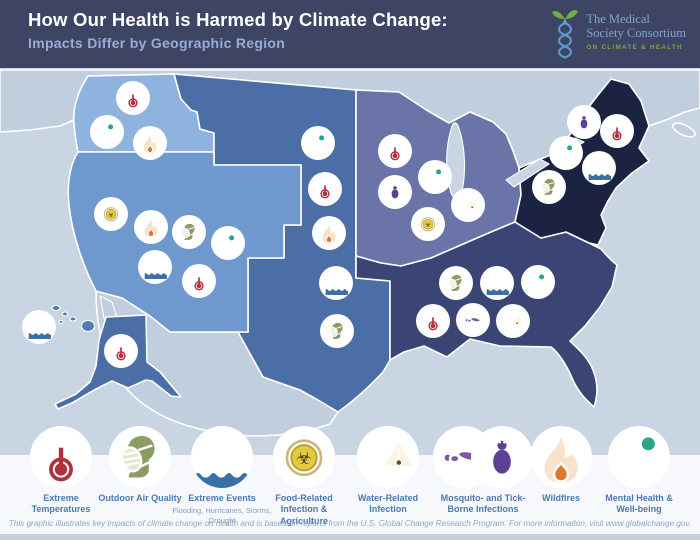 Image resolution: width=700 pixels, height=540 pixels. Describe the element at coordinates (140, 457) in the screenshot. I see `outdoor-air-quality-icon` at that location.